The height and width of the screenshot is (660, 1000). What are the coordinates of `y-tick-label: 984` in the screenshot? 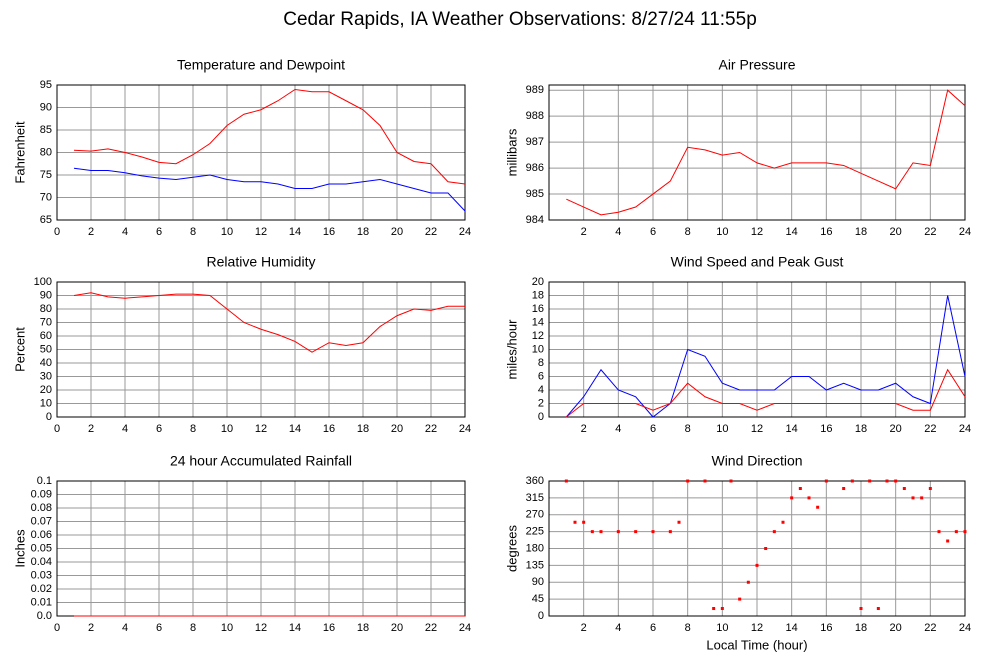 It's located at (535, 220).